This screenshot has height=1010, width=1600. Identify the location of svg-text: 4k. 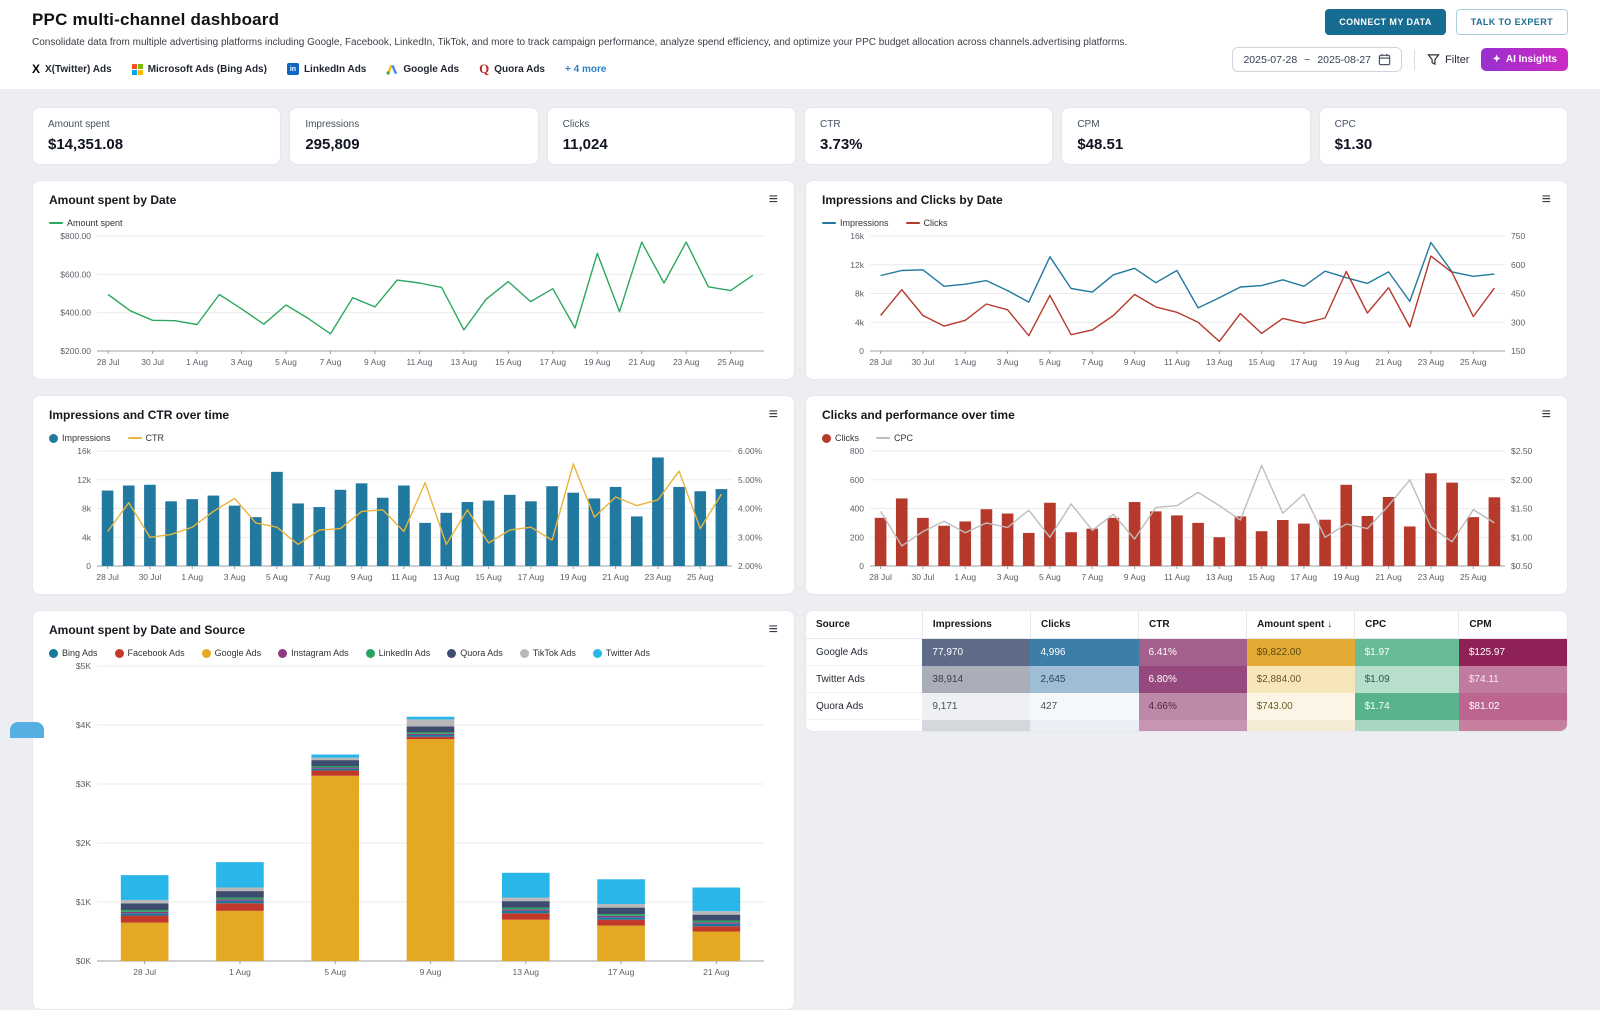
(87, 537).